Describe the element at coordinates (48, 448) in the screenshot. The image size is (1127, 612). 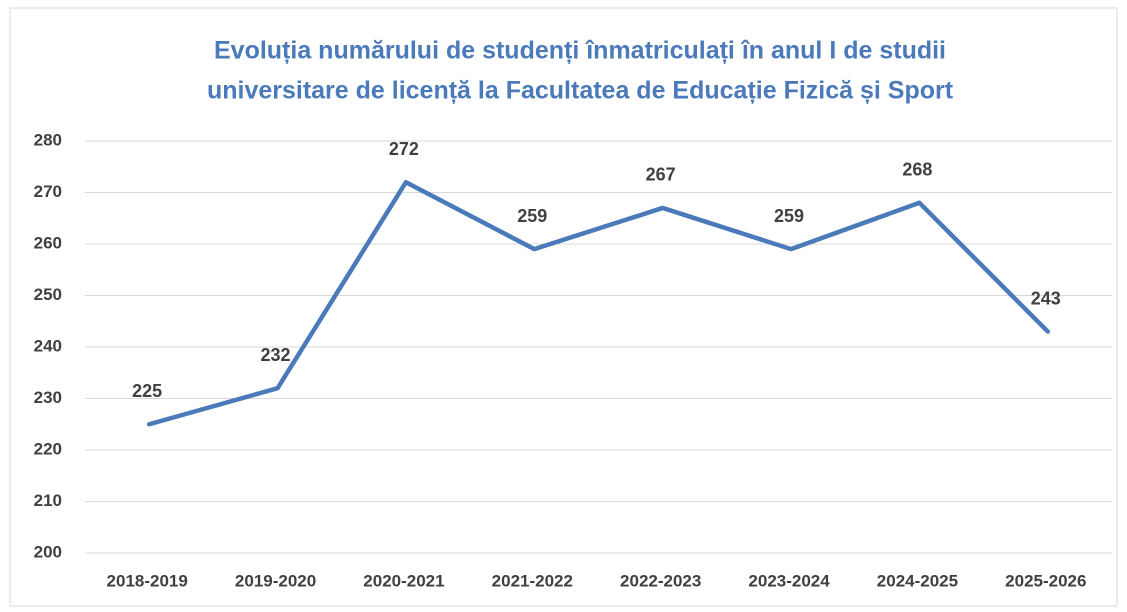
I see `y-tick-label: 220` at that location.